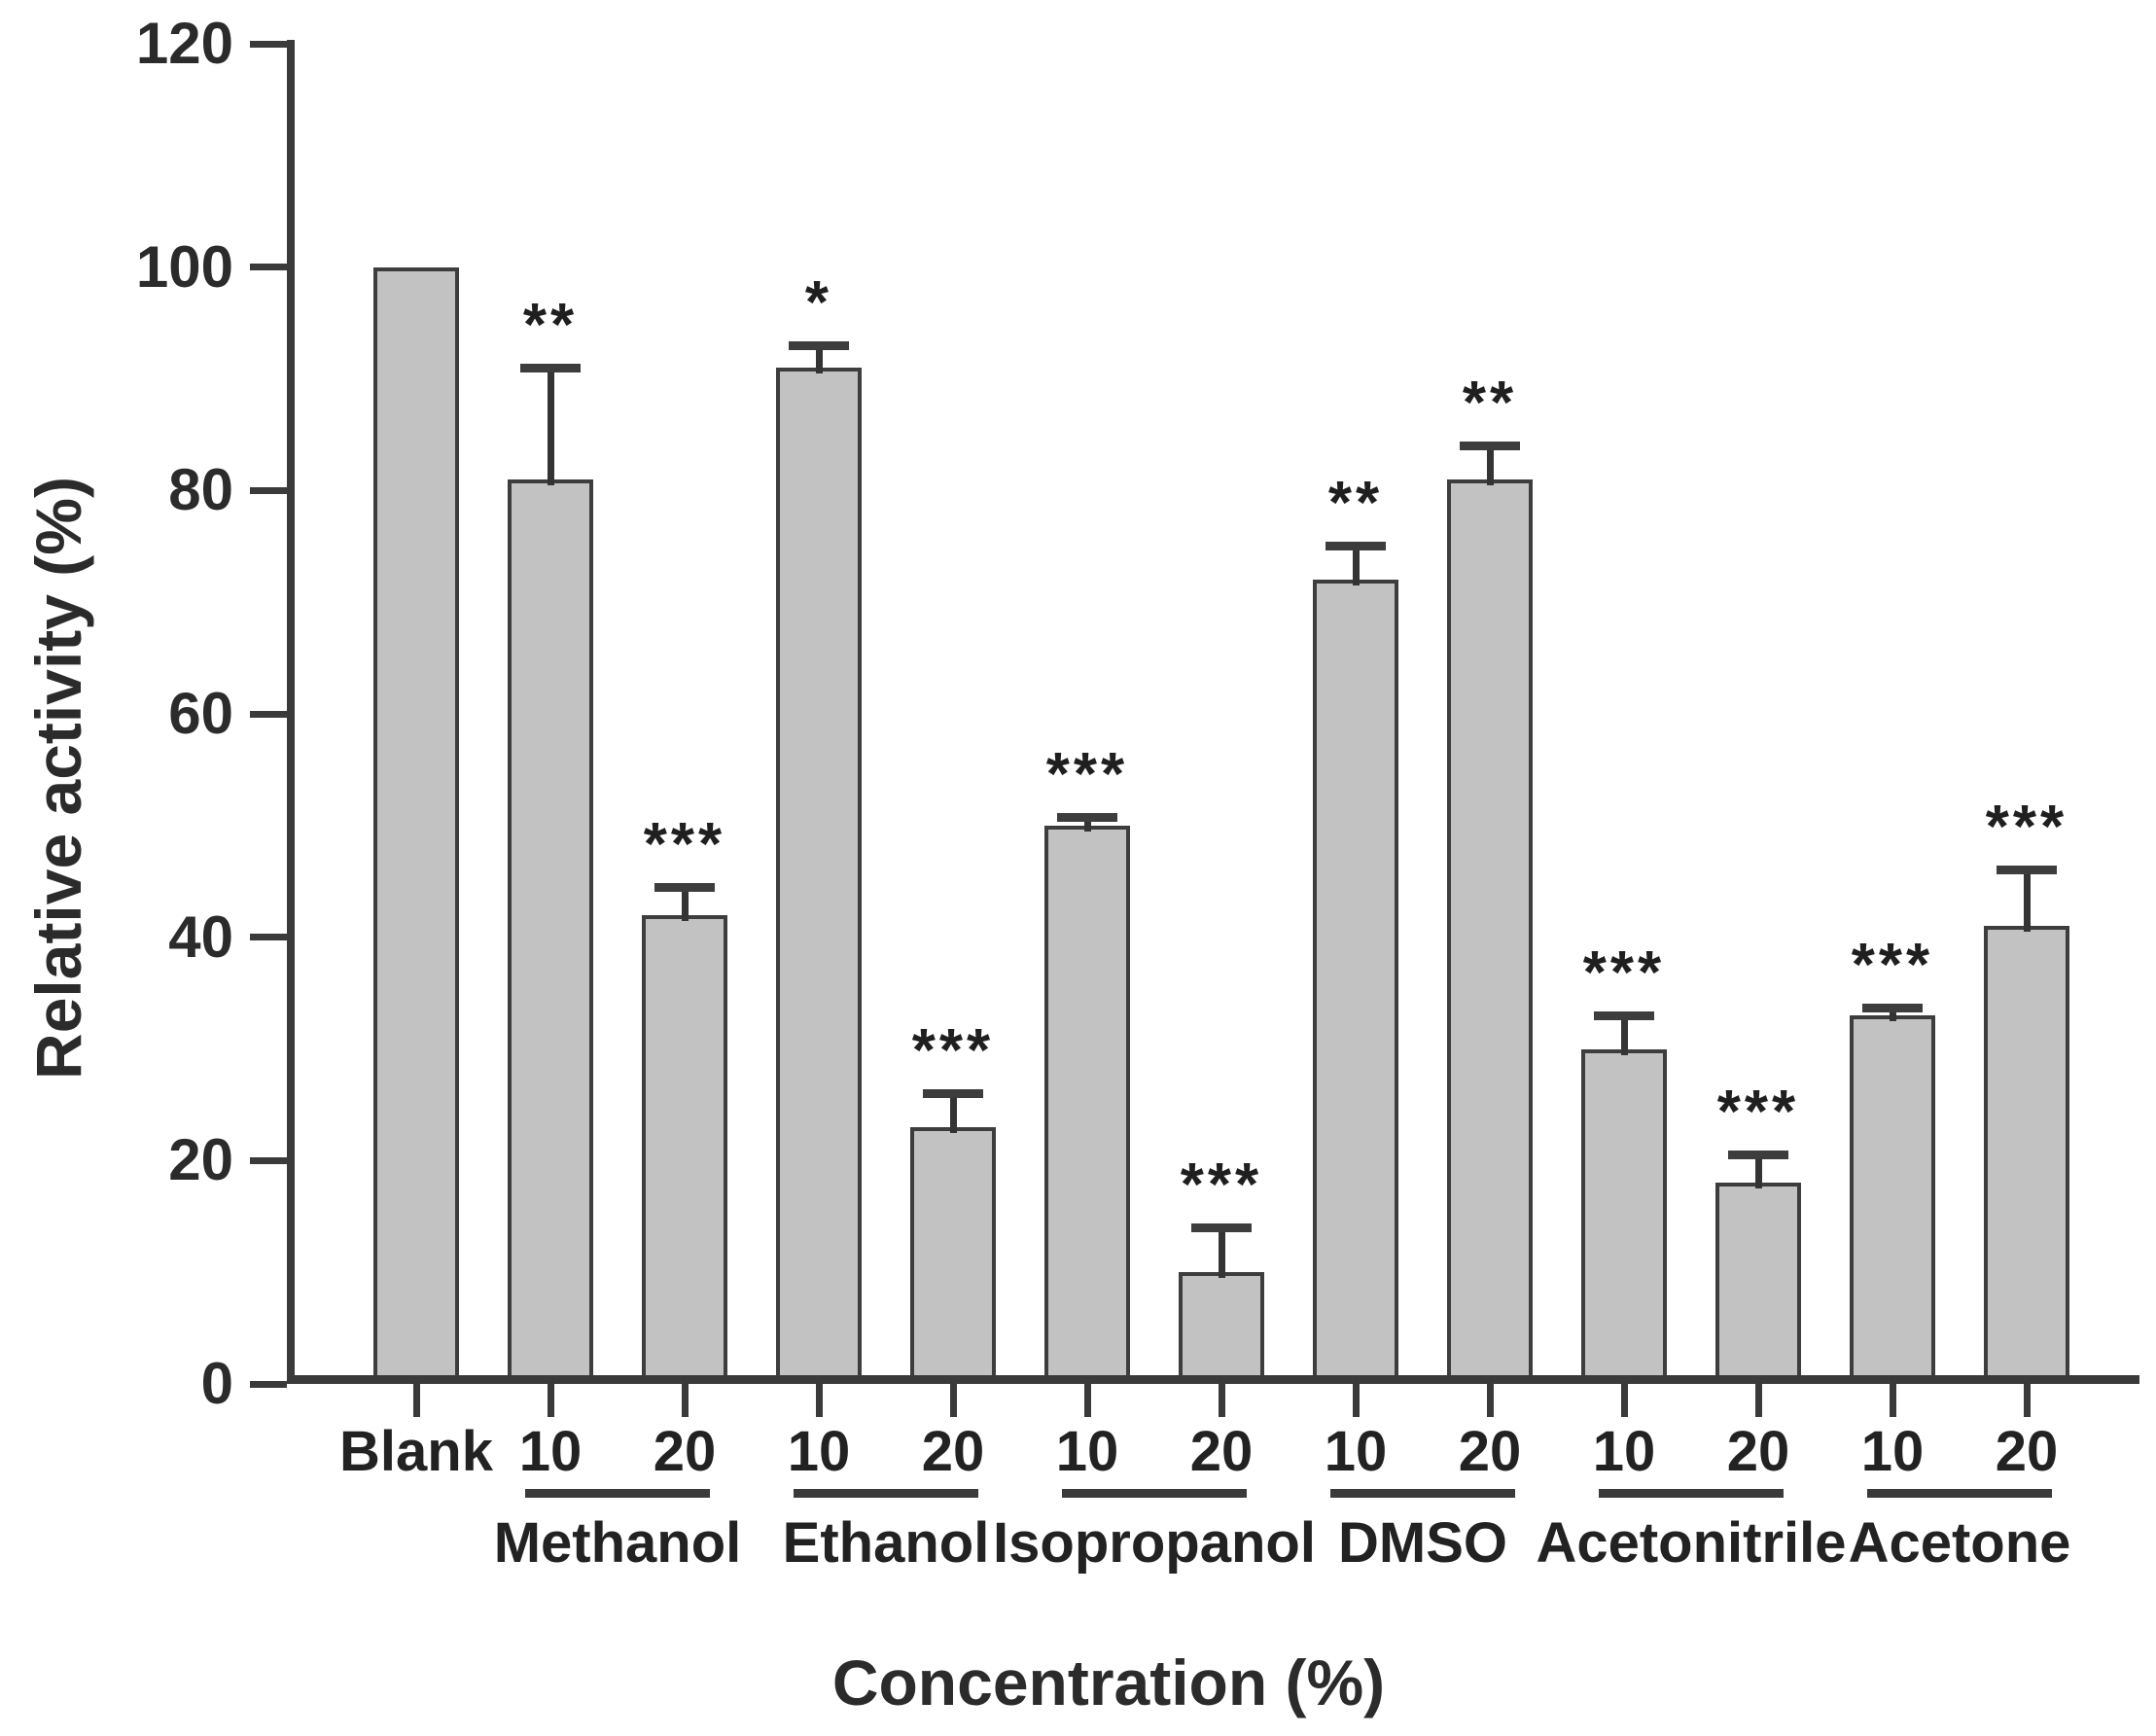 The width and height of the screenshot is (2156, 1736). Describe the element at coordinates (1758, 1284) in the screenshot. I see `bar-slot10` at that location.